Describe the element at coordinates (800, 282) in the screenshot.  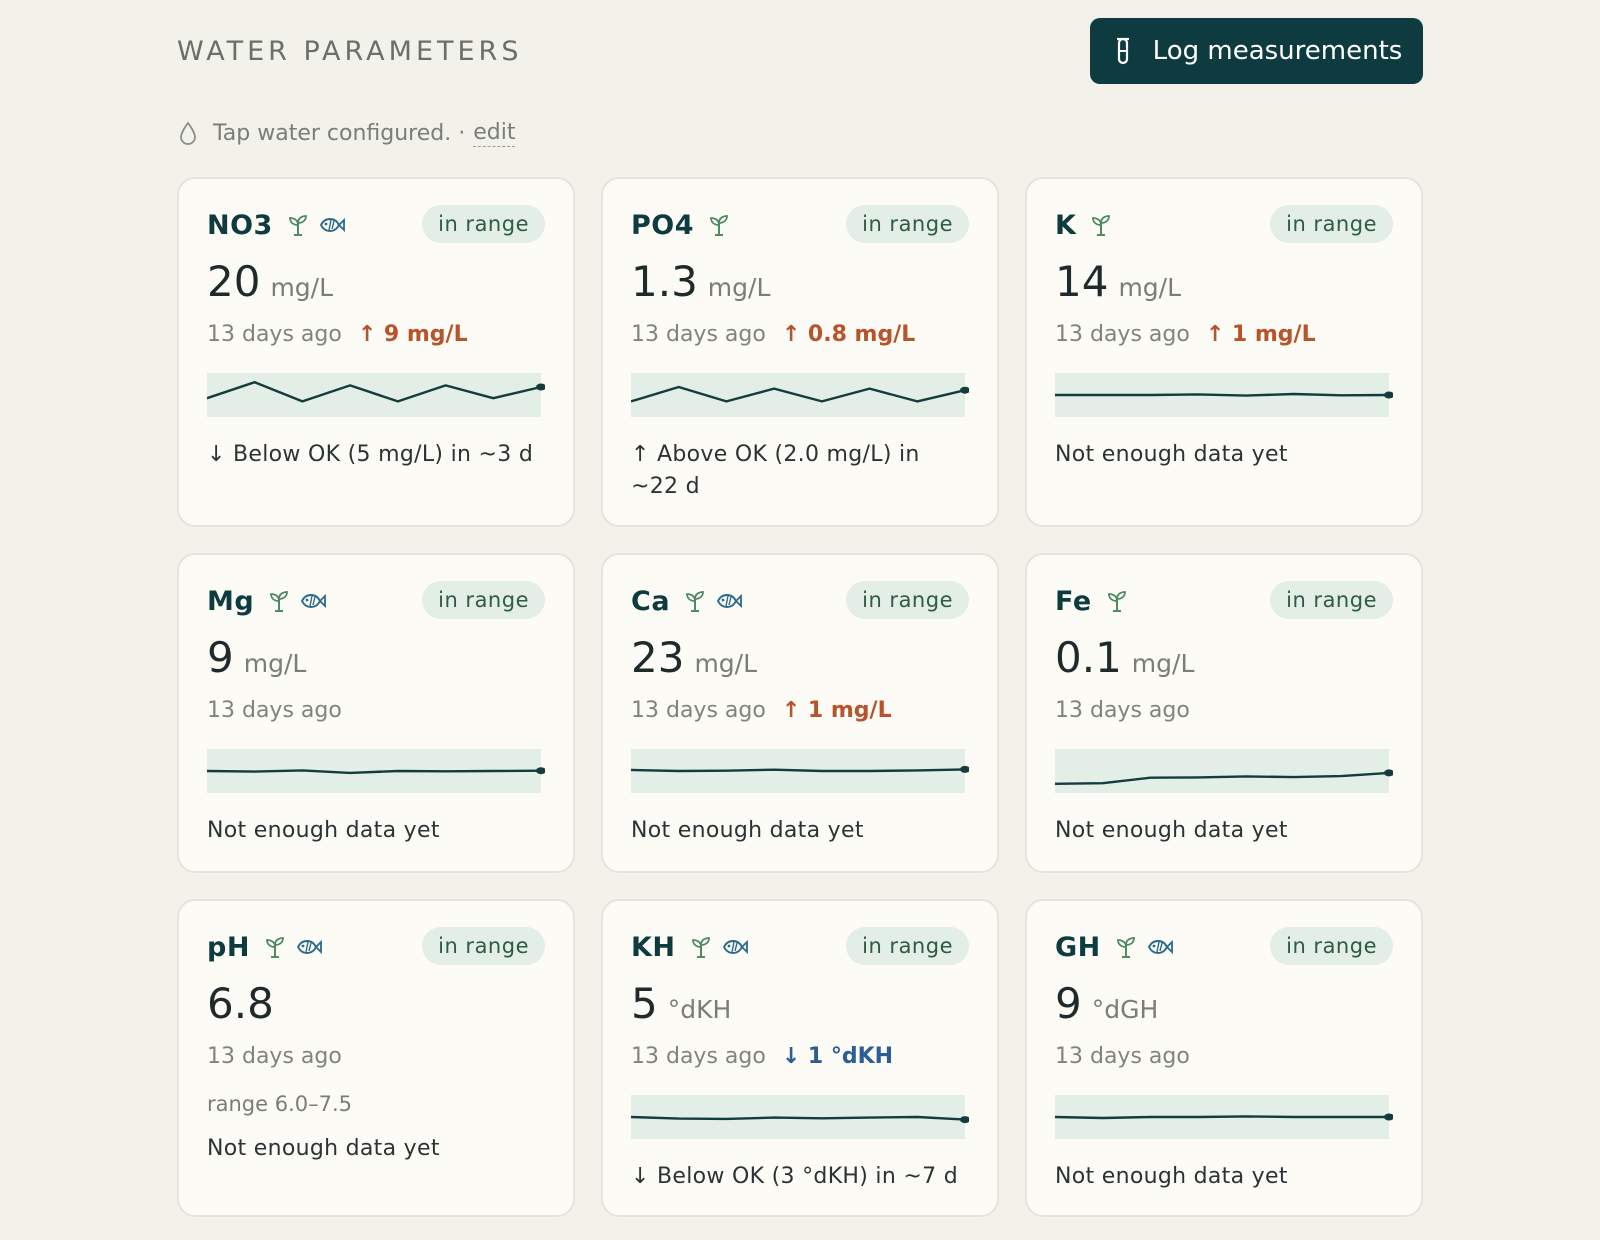
I see `value-row: 1.3 mg/L` at that location.